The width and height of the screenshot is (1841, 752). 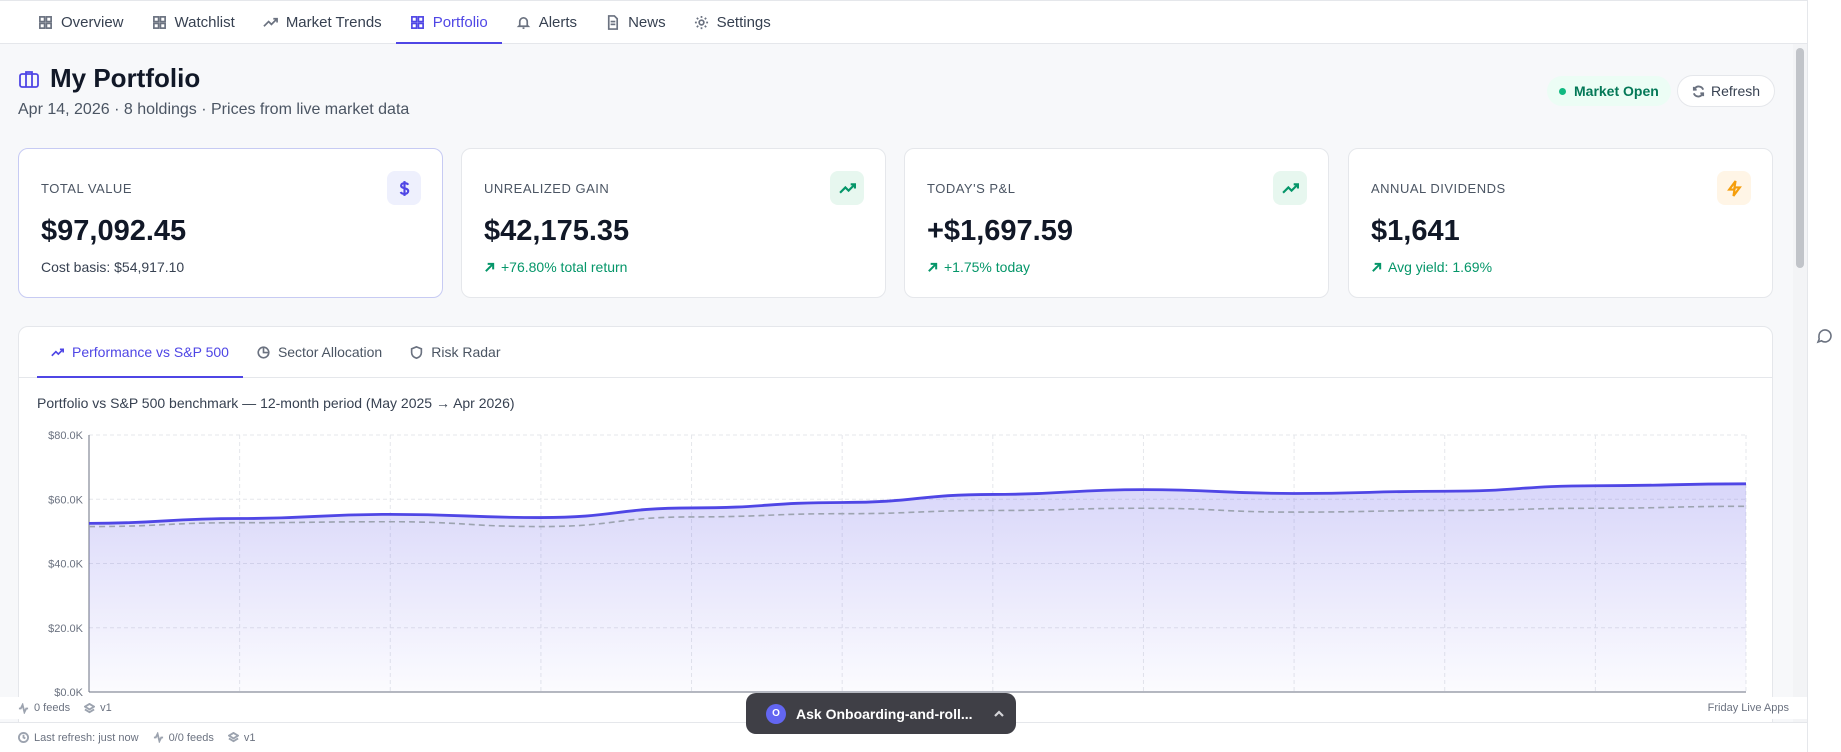 What do you see at coordinates (92, 22) in the screenshot?
I see `nav-label: Overview` at bounding box center [92, 22].